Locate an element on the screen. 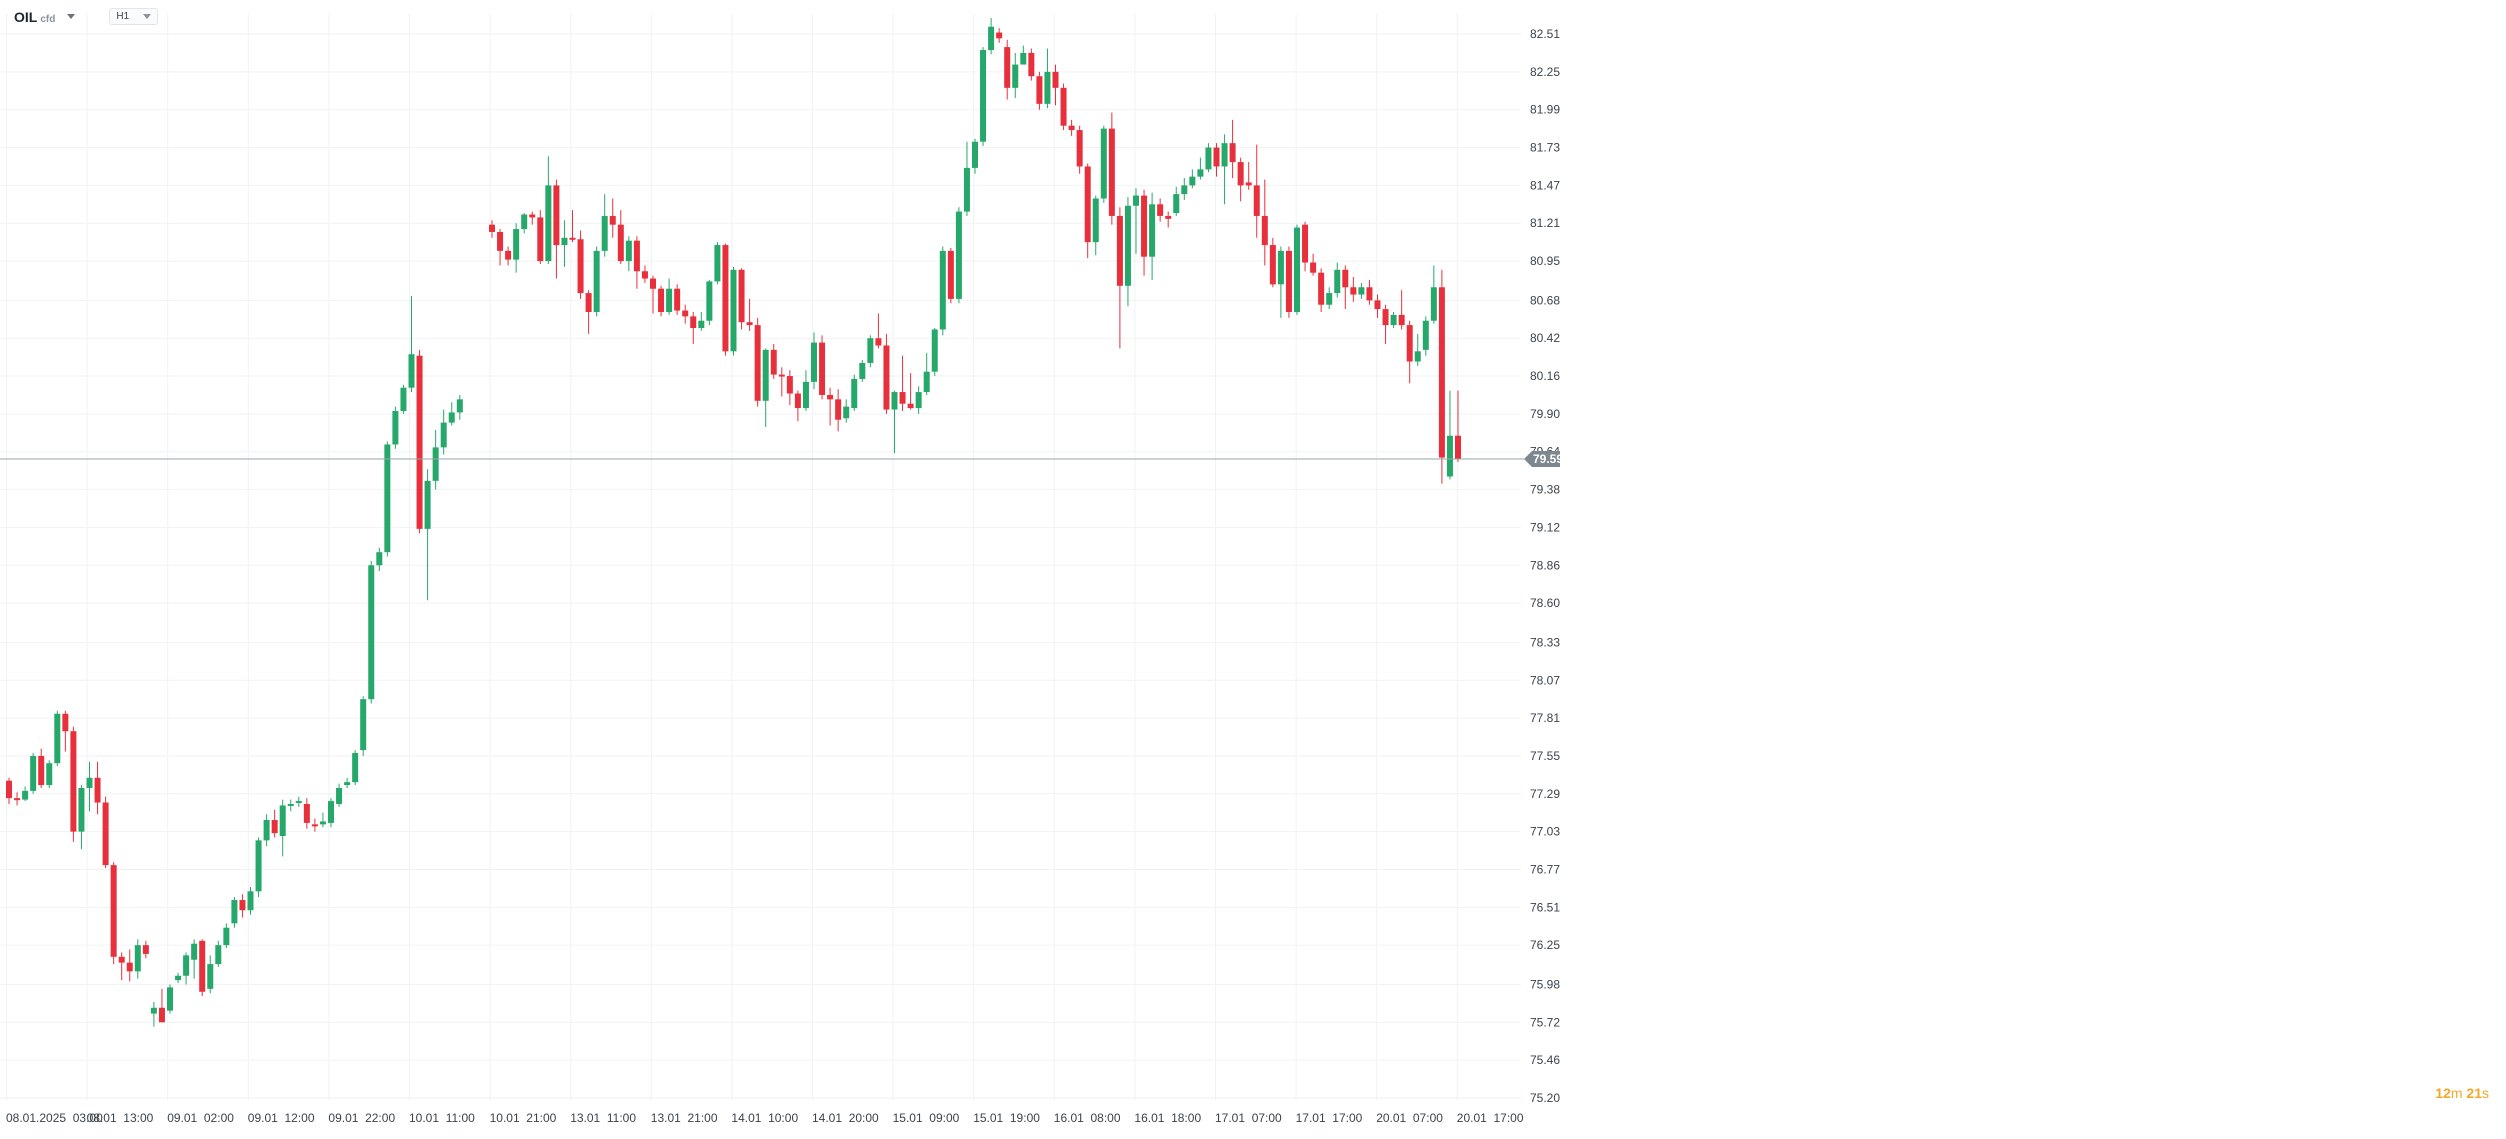 The height and width of the screenshot is (1139, 2506). y-tick-label: 79.38 is located at coordinates (1545, 490).